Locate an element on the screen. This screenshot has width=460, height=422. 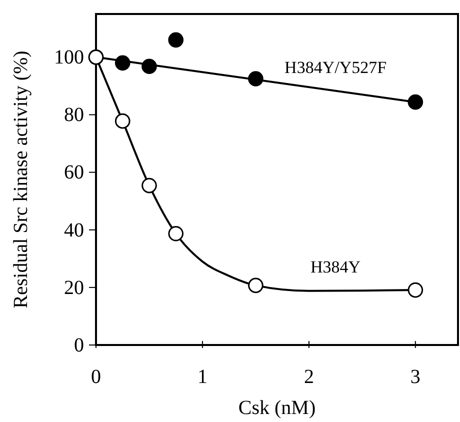
y-axis-title: Residual Src kinase activity (%) is located at coordinates (21, 179).